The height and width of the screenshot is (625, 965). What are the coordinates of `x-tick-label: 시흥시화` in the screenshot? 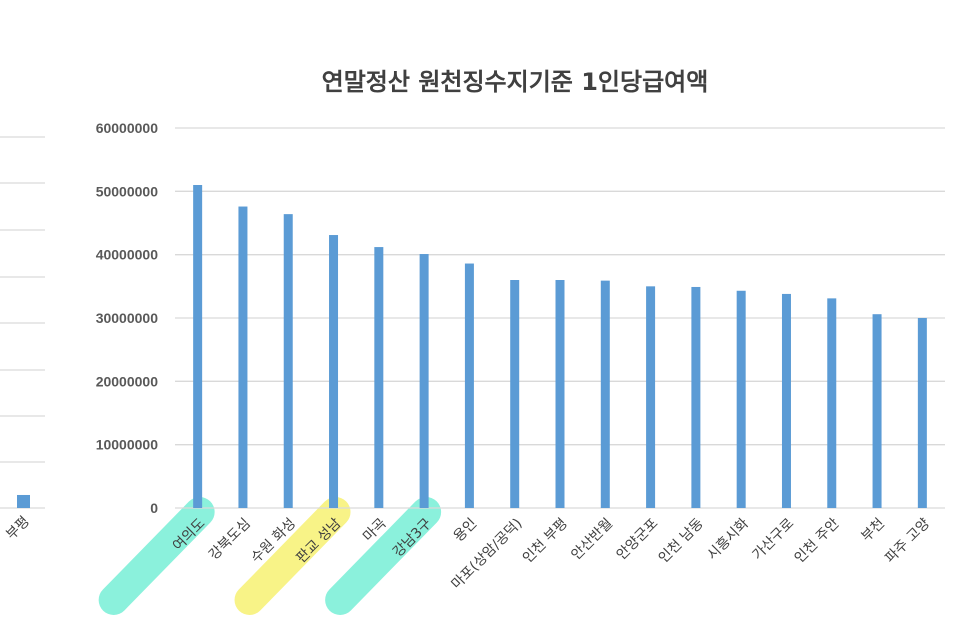 It's located at (728, 539).